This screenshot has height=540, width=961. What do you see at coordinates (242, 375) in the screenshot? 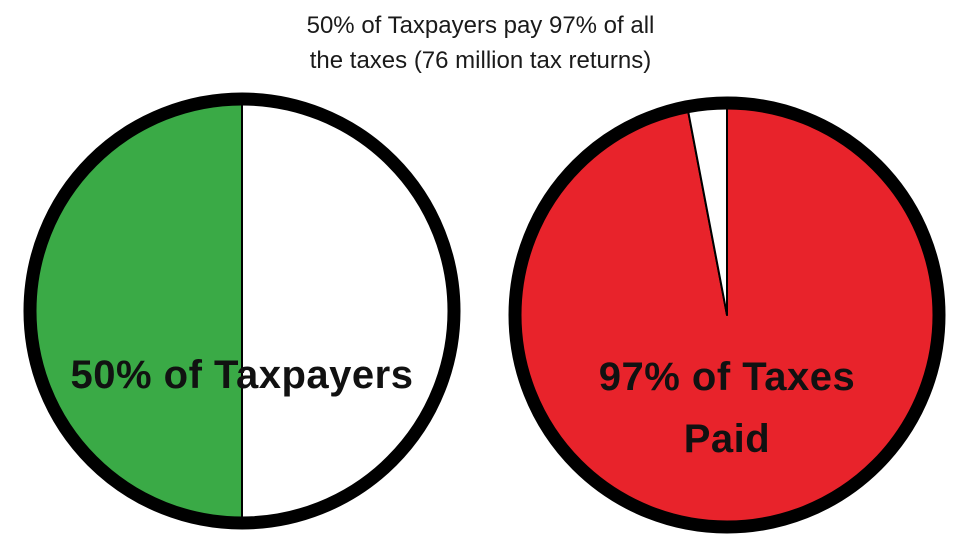
I see `pie-label-0-line-0: 50% of Taxpayers` at bounding box center [242, 375].